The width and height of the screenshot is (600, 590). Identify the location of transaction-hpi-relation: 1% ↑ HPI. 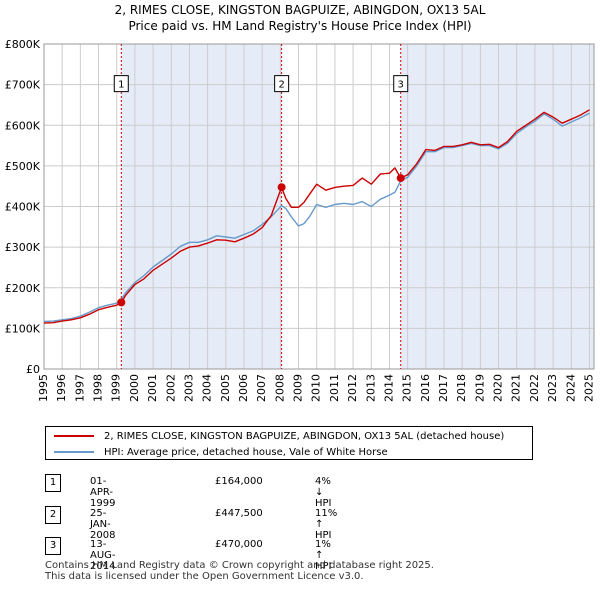
(323, 555).